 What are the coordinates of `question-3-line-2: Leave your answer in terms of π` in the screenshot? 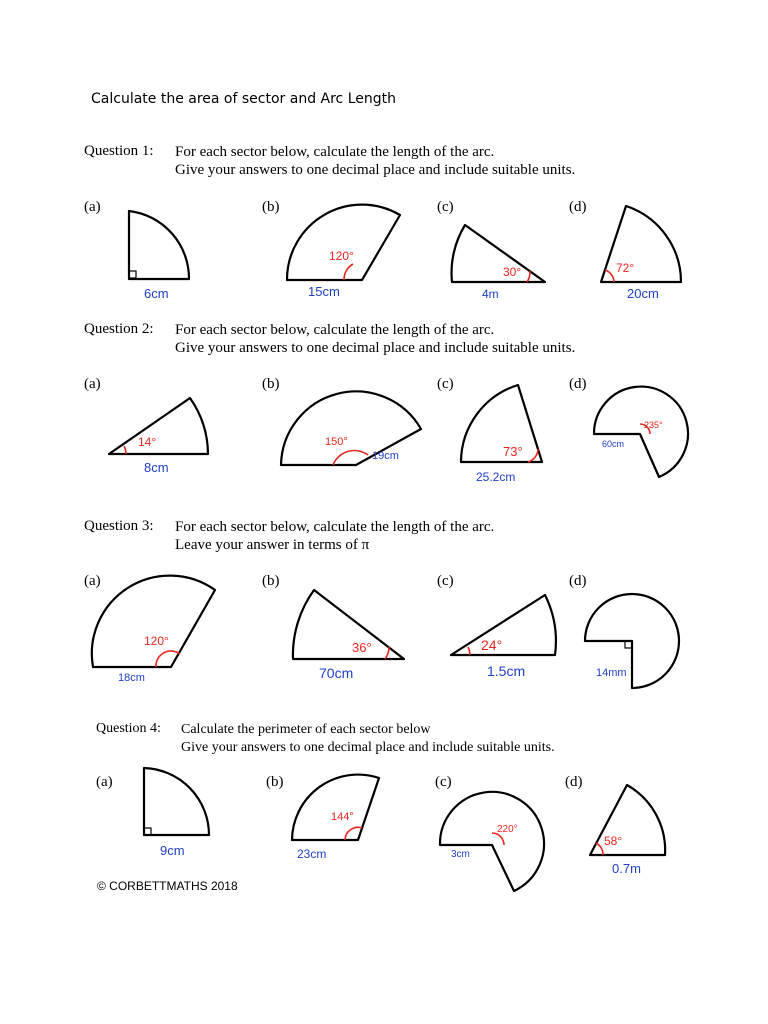 It's located at (272, 545).